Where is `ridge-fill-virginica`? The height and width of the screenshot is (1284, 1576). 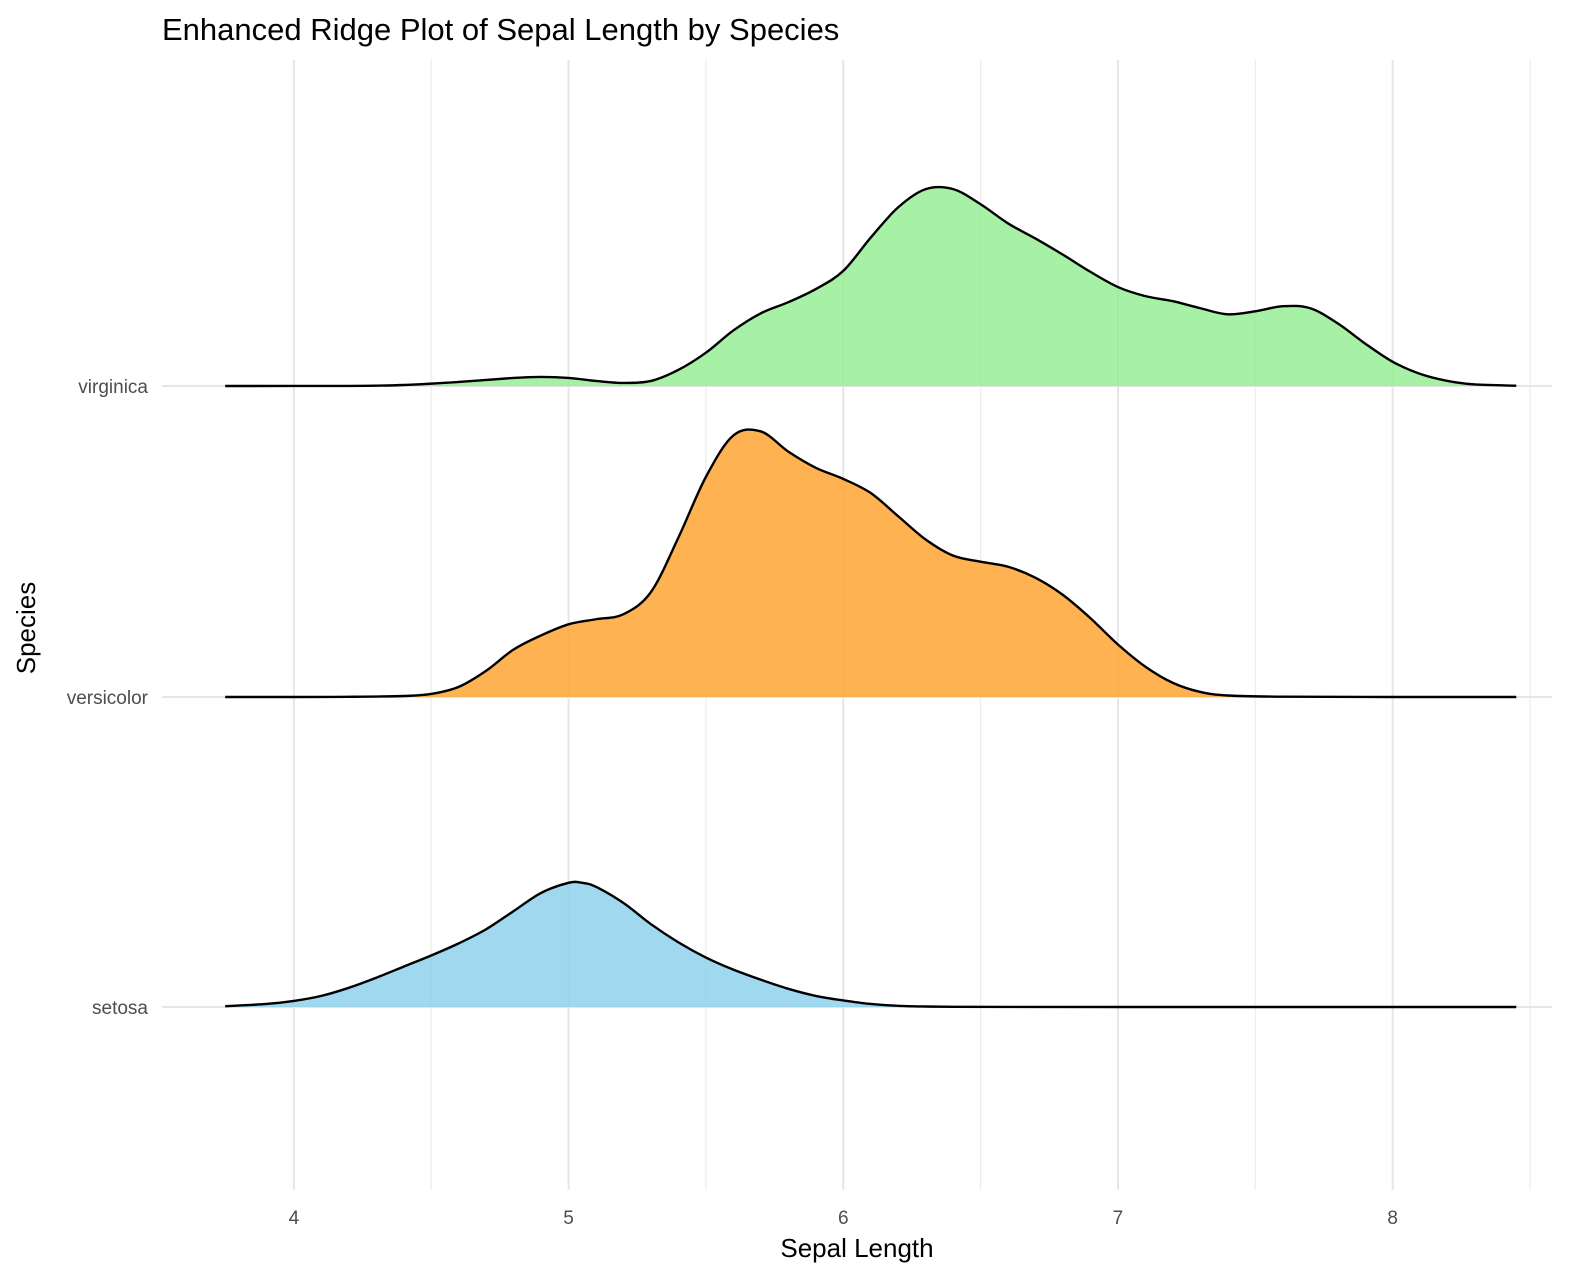
ridge-fill-virginica is located at coordinates (871, 286).